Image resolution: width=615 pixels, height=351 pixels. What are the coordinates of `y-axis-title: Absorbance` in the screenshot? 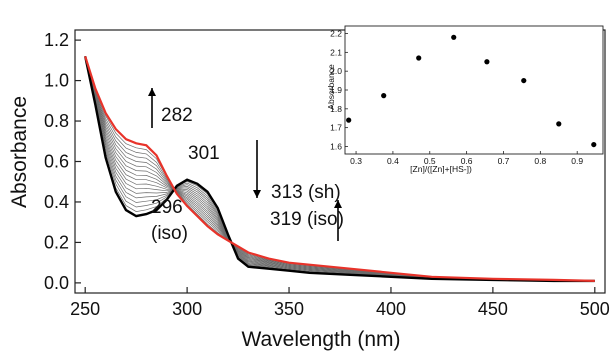 It's located at (19, 152).